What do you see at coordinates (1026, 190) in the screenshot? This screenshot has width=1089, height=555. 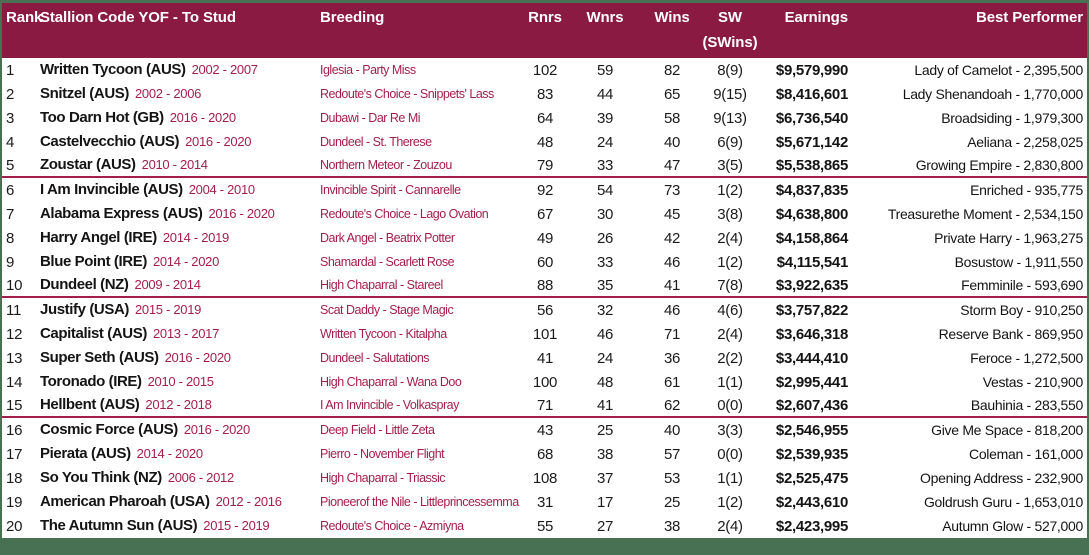 I see `best-performer-cell: Enriched - 935,775` at bounding box center [1026, 190].